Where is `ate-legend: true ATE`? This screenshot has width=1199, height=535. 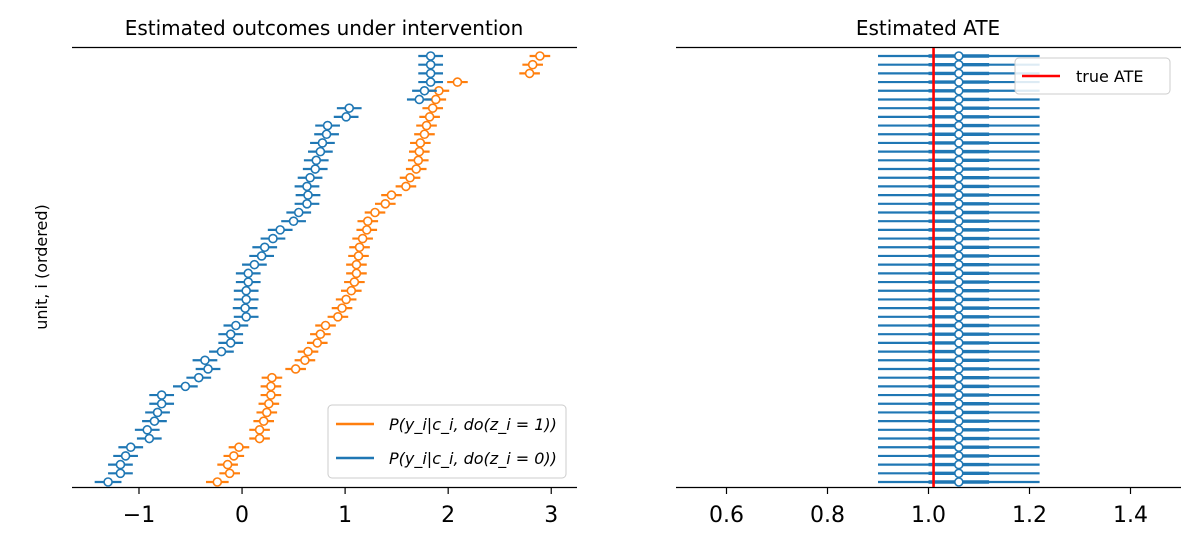 ate-legend: true ATE is located at coordinates (1092, 76).